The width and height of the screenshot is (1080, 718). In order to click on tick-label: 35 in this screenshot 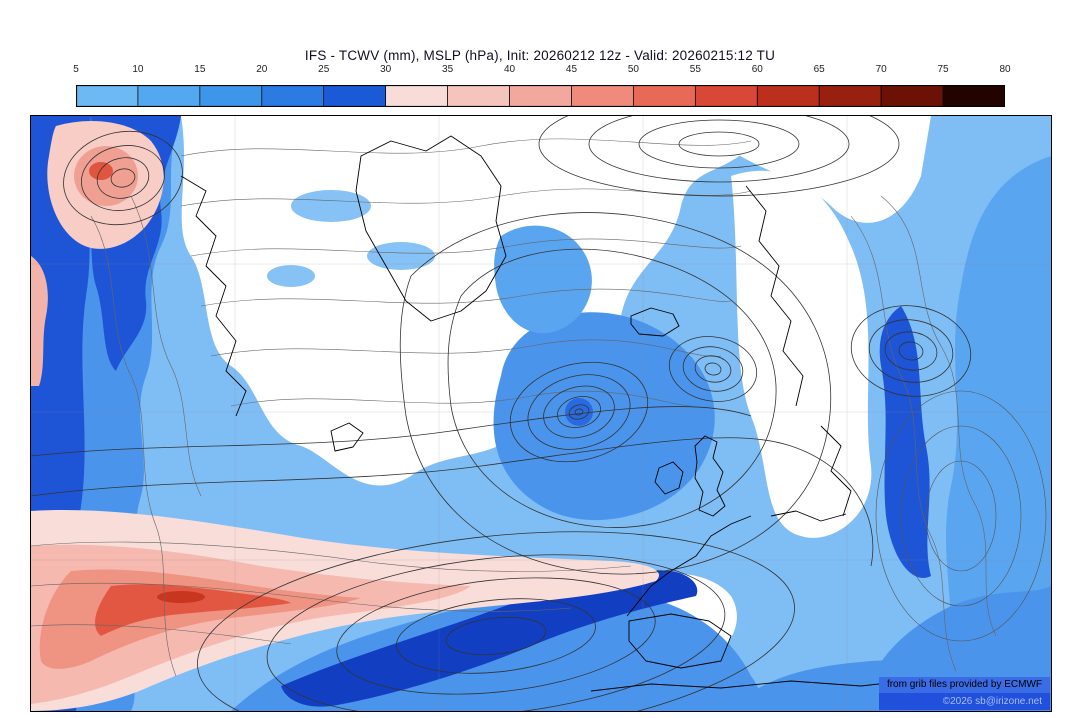, I will do `click(448, 69)`.